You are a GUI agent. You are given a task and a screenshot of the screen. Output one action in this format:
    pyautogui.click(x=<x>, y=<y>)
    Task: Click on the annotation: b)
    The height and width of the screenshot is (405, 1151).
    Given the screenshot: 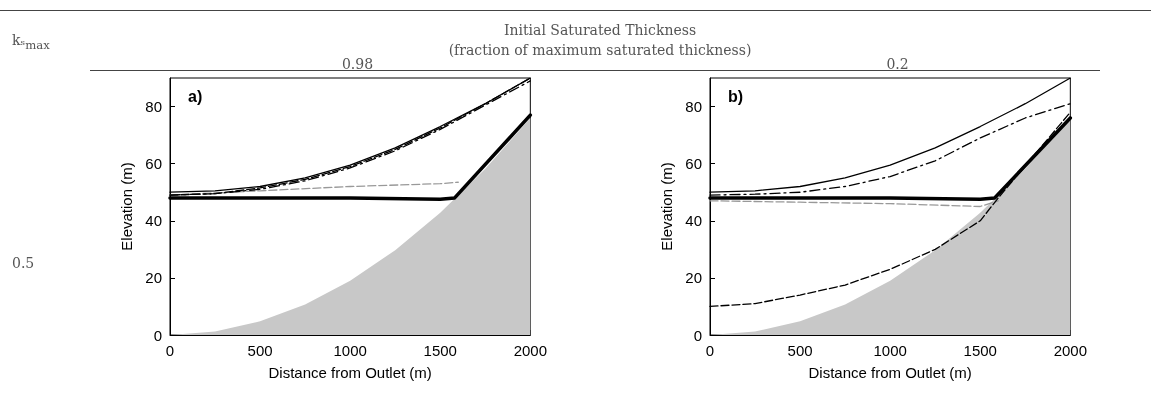 What is the action you would take?
    pyautogui.click(x=736, y=96)
    